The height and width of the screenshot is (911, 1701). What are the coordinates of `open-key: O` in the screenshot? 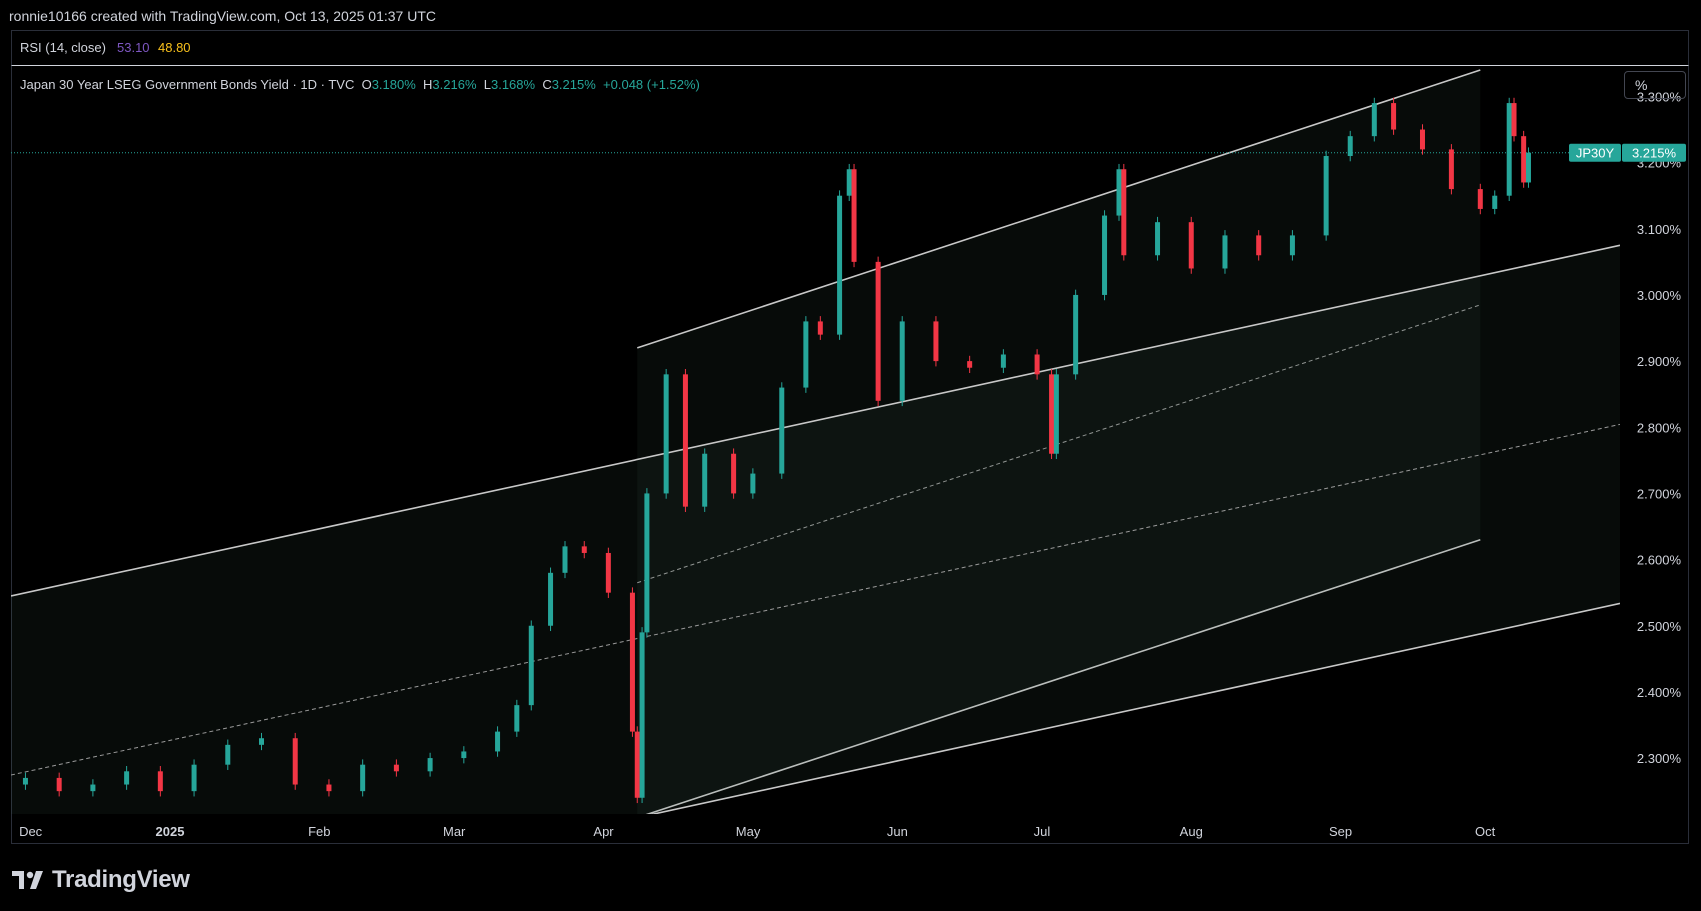 It's located at (366, 84).